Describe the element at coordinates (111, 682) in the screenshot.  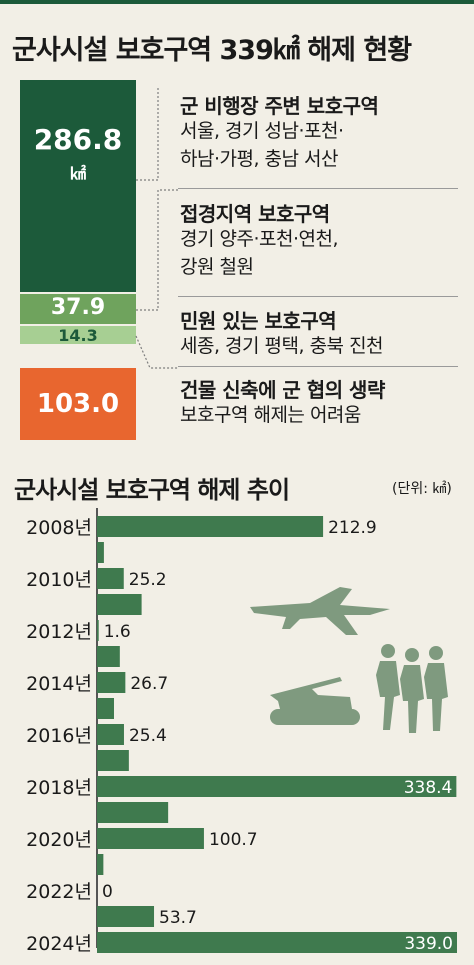
I see `bar-2014년` at that location.